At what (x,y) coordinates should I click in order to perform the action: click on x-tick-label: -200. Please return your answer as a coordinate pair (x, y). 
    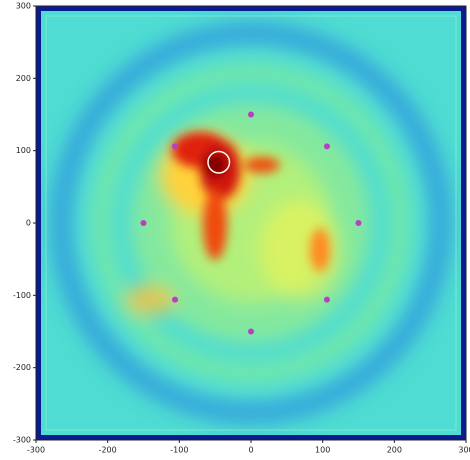
    Looking at the image, I should click on (108, 450).